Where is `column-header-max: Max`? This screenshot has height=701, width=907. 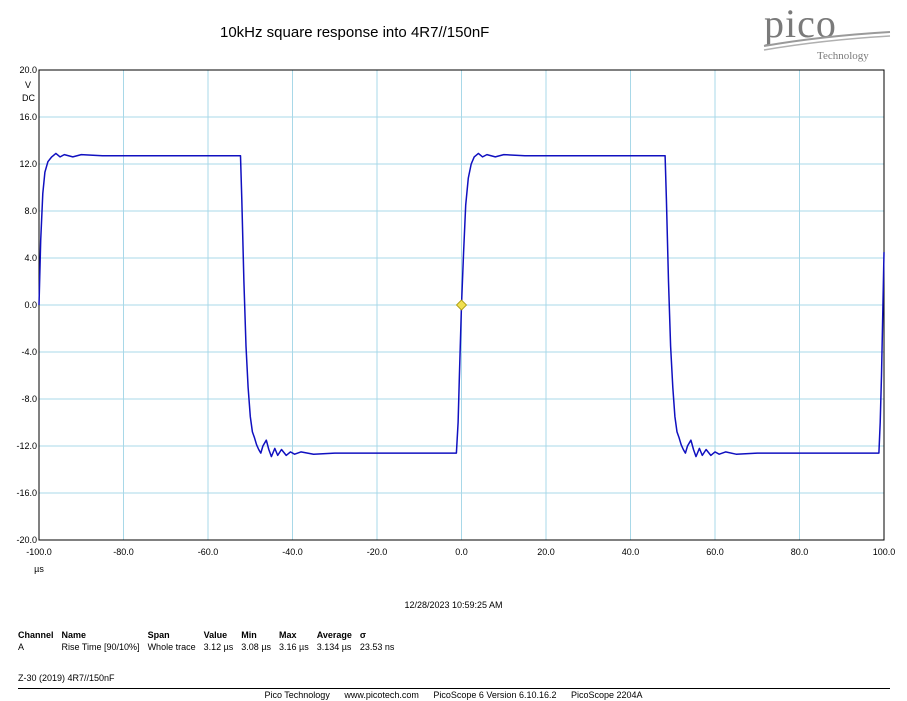 column-header-max: Max is located at coordinates (288, 635).